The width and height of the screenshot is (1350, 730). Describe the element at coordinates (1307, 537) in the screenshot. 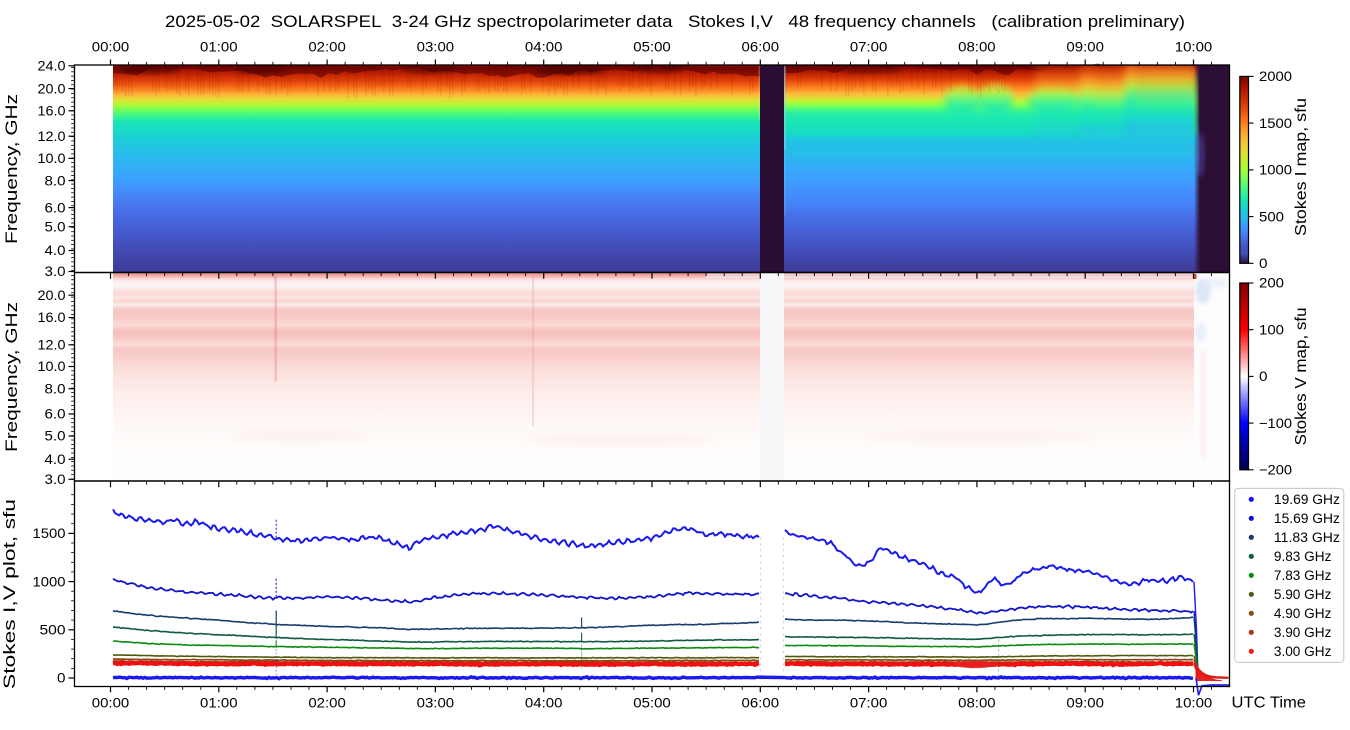

I see `svg-text: 11.83 GHz` at that location.